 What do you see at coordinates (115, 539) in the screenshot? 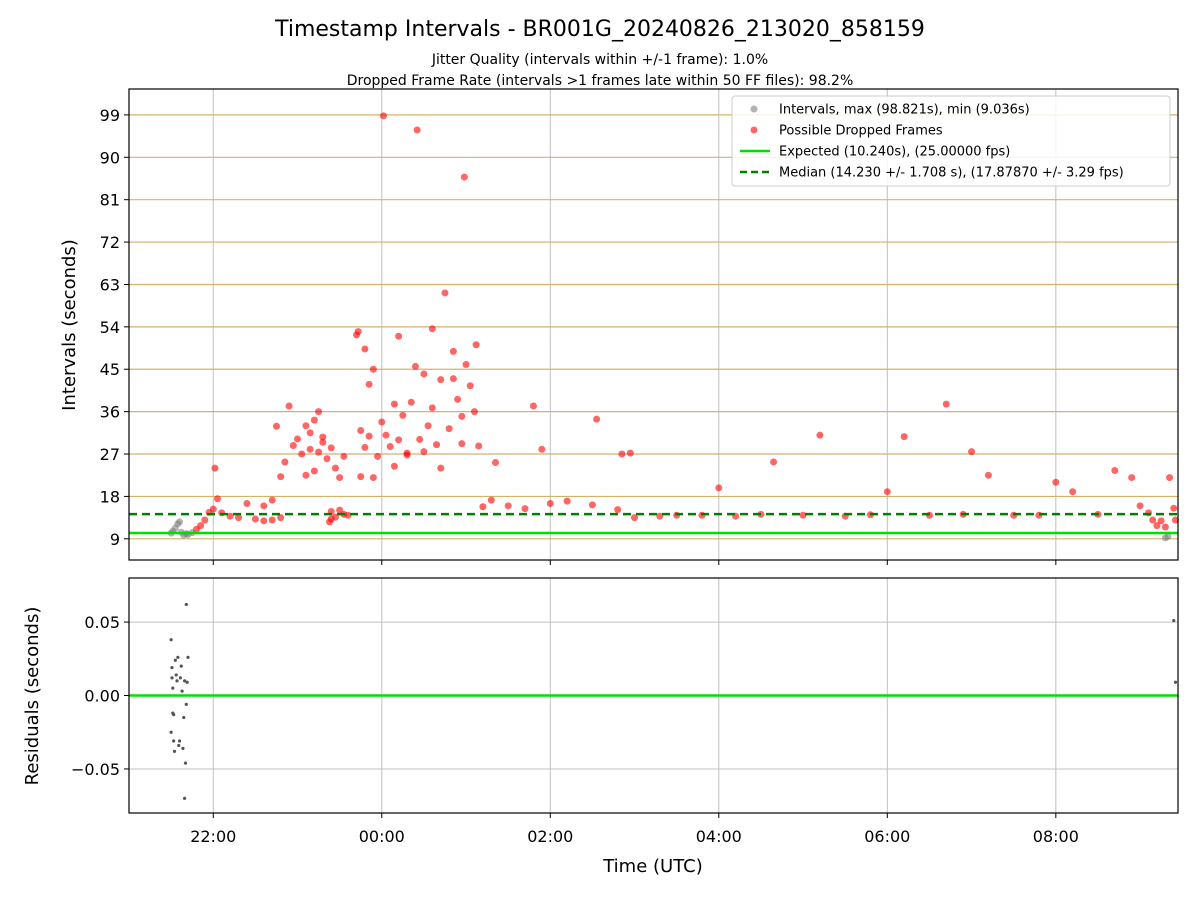
I see `intervals-y-tick-label: 9` at bounding box center [115, 539].